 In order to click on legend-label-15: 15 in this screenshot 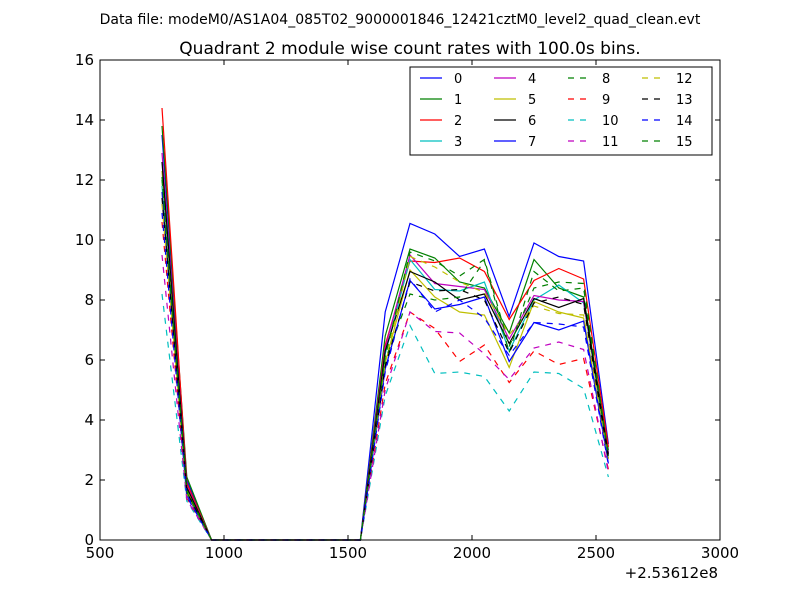, I will do `click(684, 142)`.